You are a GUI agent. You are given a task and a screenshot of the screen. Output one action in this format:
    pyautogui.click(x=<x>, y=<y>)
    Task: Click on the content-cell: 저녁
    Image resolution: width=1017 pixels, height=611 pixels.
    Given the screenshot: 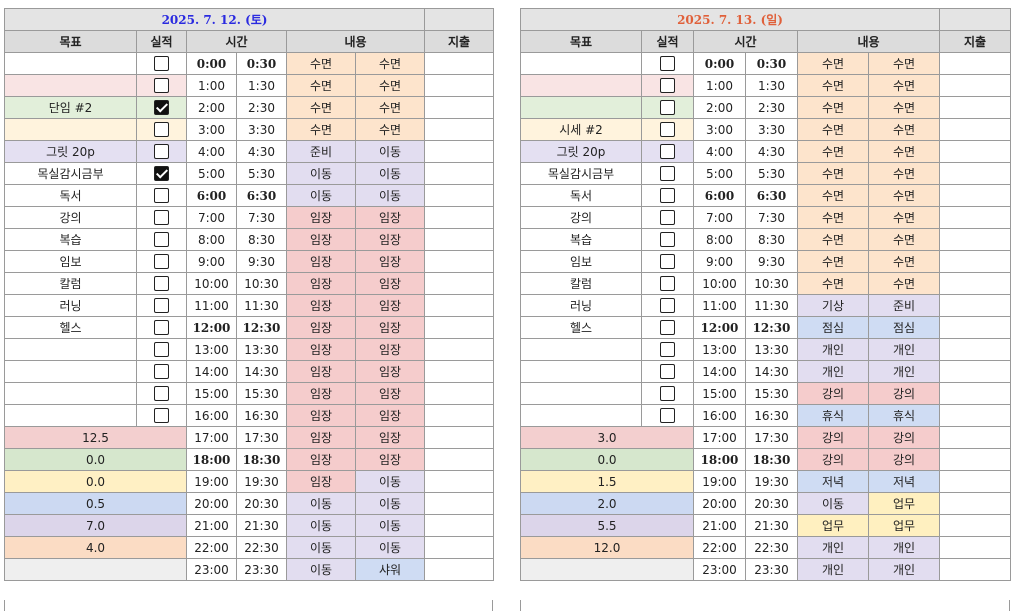 What is the action you would take?
    pyautogui.click(x=833, y=481)
    